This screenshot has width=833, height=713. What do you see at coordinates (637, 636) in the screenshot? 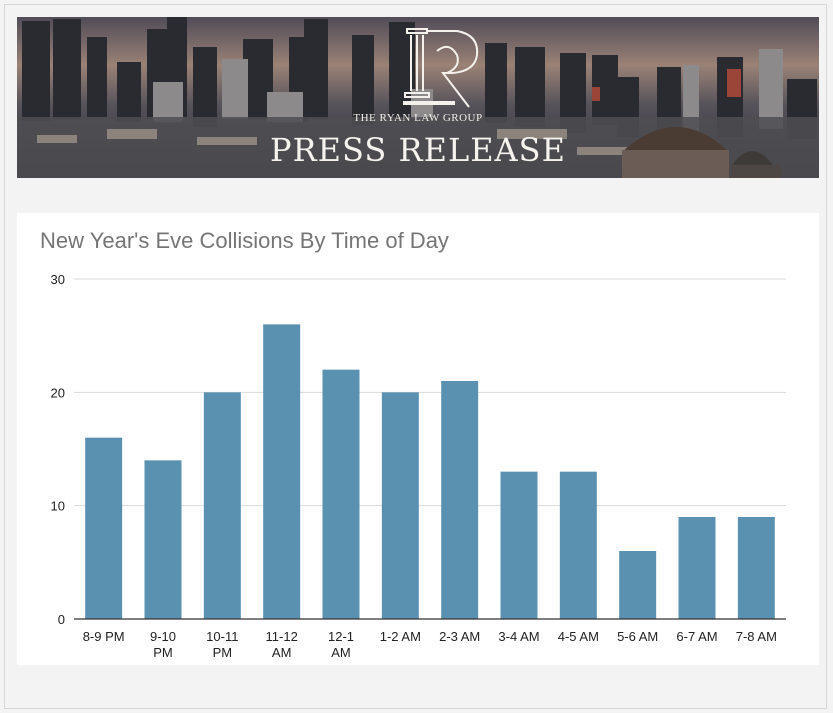
I see `x-tick-label: 5-6 AM` at bounding box center [637, 636].